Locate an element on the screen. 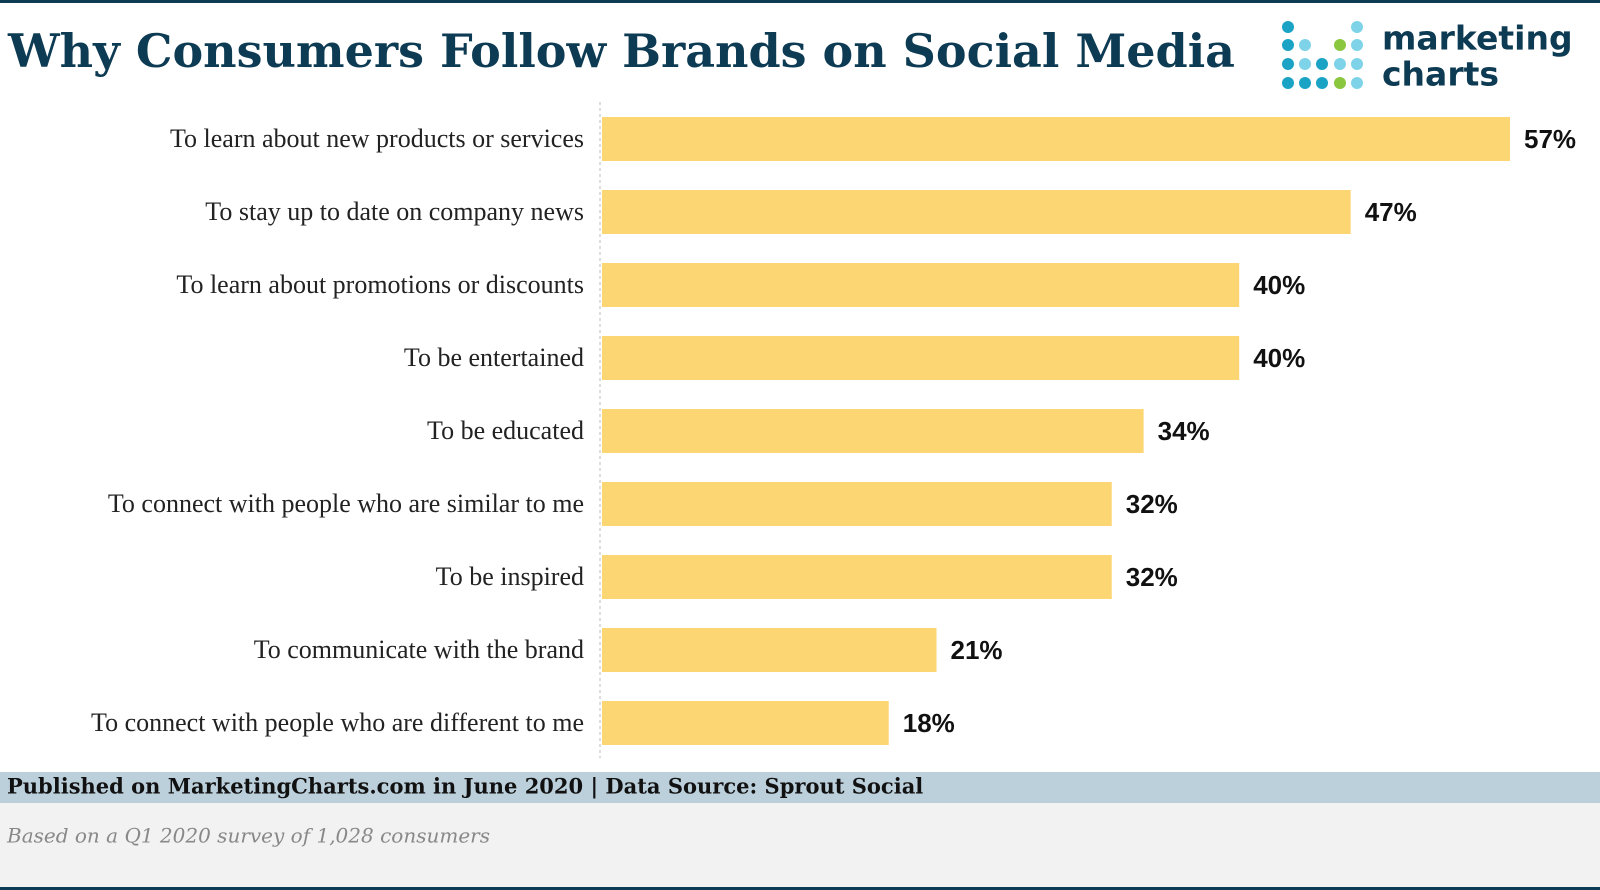 The image size is (1600, 890). value-label: 21% is located at coordinates (977, 650).